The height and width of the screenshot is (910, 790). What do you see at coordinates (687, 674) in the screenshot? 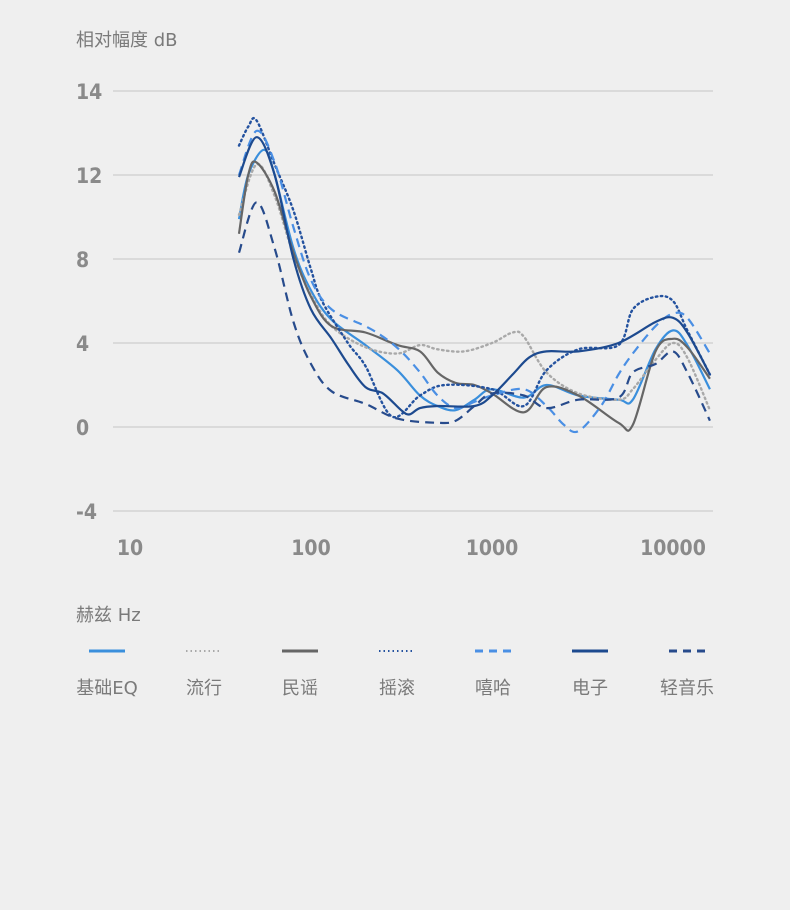
I see `legend-item: 轻音乐` at bounding box center [687, 674].